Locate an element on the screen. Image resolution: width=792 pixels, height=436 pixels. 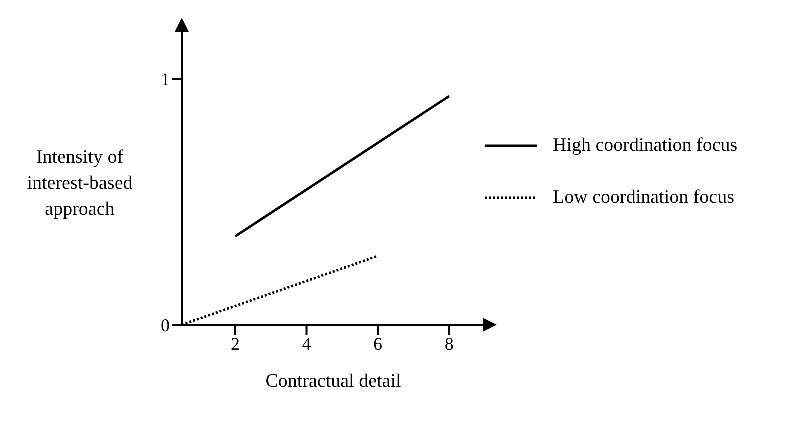
y-tick-label: 0 is located at coordinates (165, 325).